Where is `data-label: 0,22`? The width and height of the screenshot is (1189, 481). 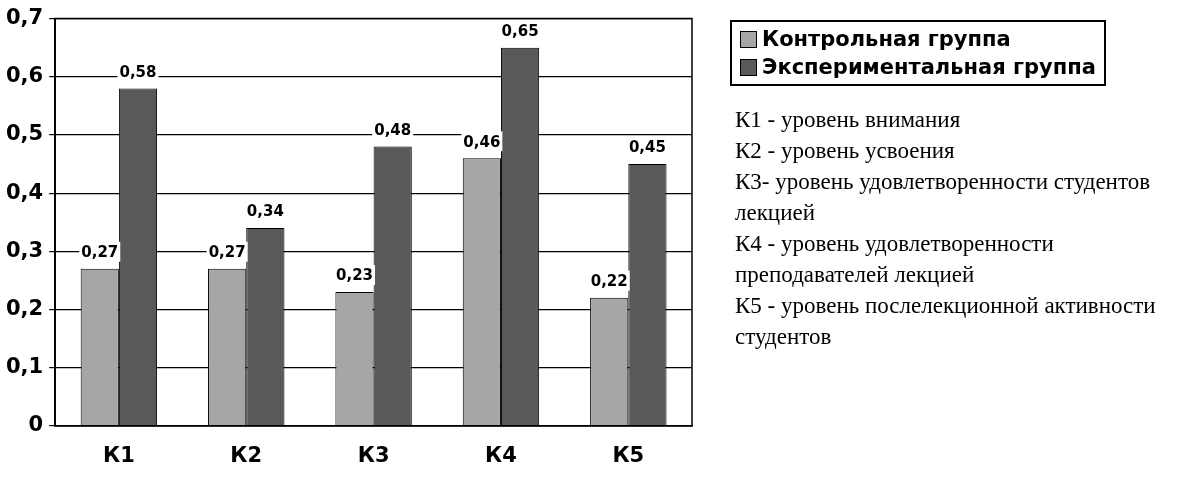
data-label: 0,22 is located at coordinates (609, 281).